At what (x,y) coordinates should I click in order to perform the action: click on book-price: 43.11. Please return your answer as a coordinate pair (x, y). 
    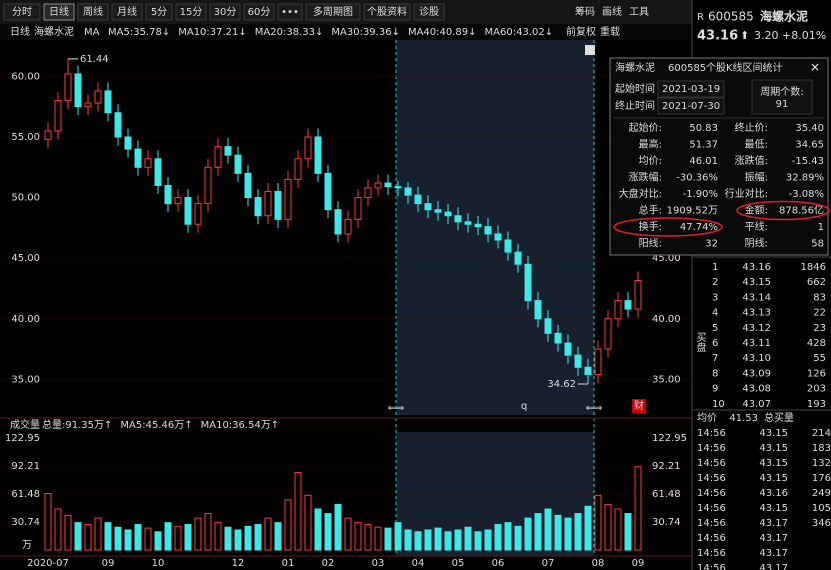
    Looking at the image, I should click on (756, 343).